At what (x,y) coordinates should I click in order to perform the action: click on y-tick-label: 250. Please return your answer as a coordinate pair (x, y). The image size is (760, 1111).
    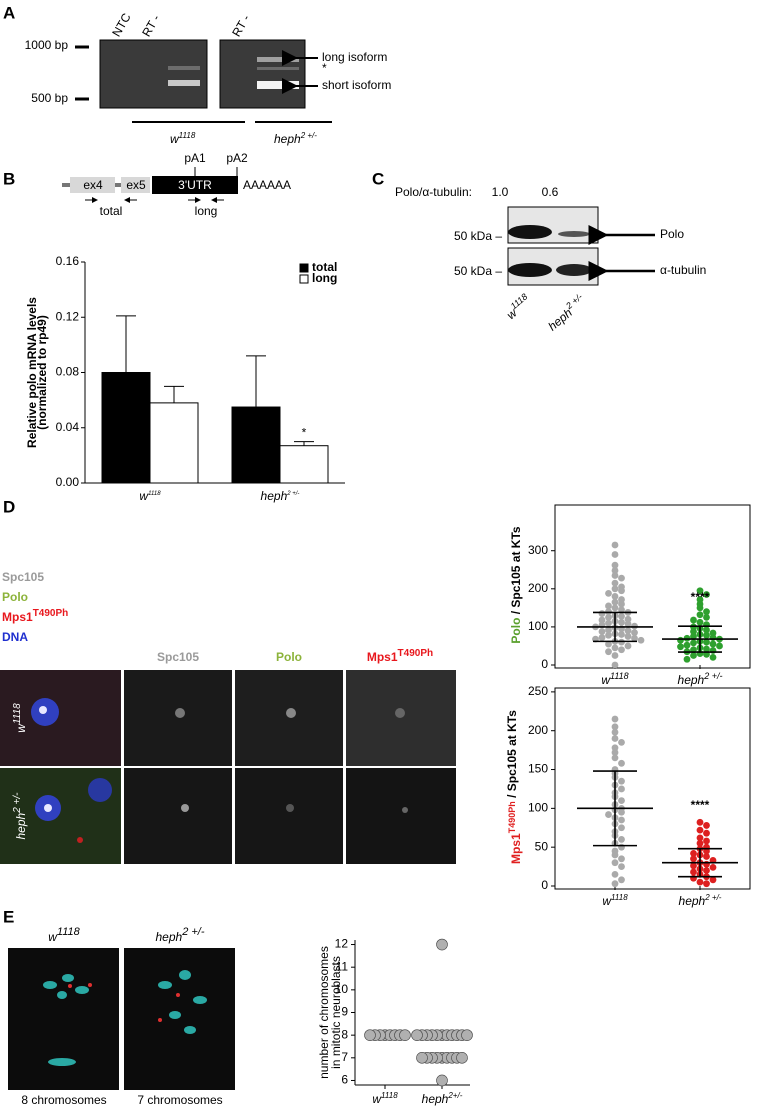
    Looking at the image, I should click on (538, 691).